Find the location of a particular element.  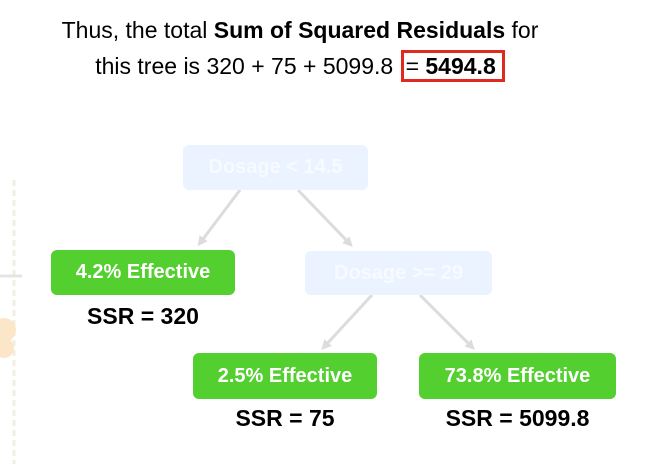

total-highlight-box: = 5494.8 is located at coordinates (452, 66).